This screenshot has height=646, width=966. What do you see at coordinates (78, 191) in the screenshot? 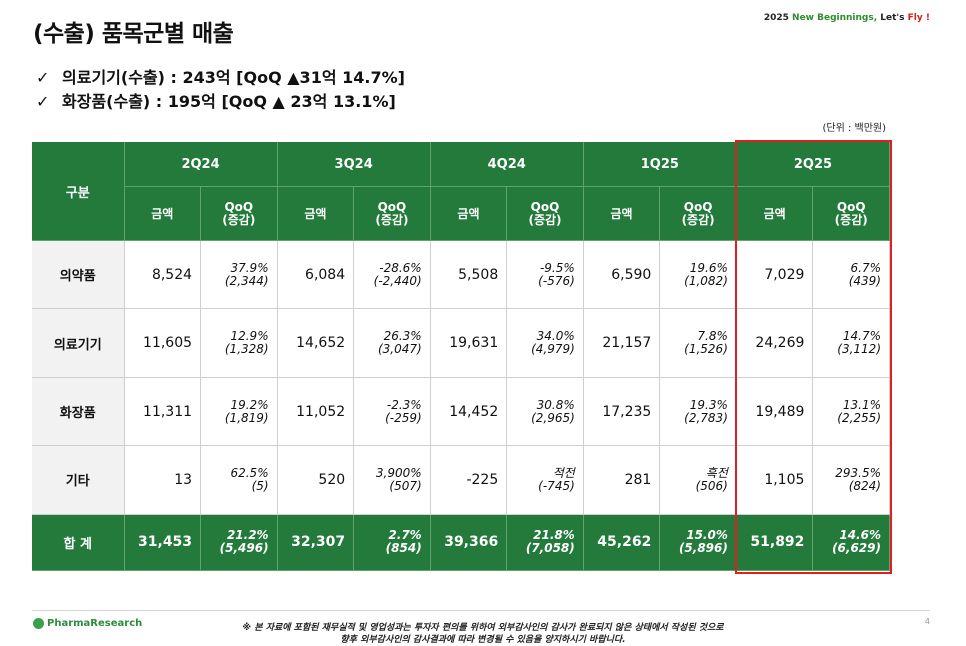
I see `header-category: 구분` at bounding box center [78, 191].